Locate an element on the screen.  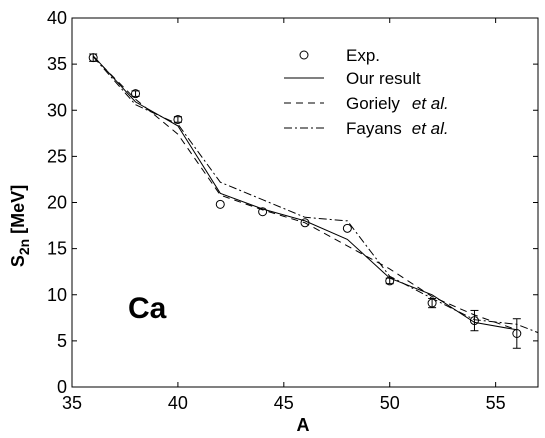
y-tick-label: 40 is located at coordinates (57, 18).